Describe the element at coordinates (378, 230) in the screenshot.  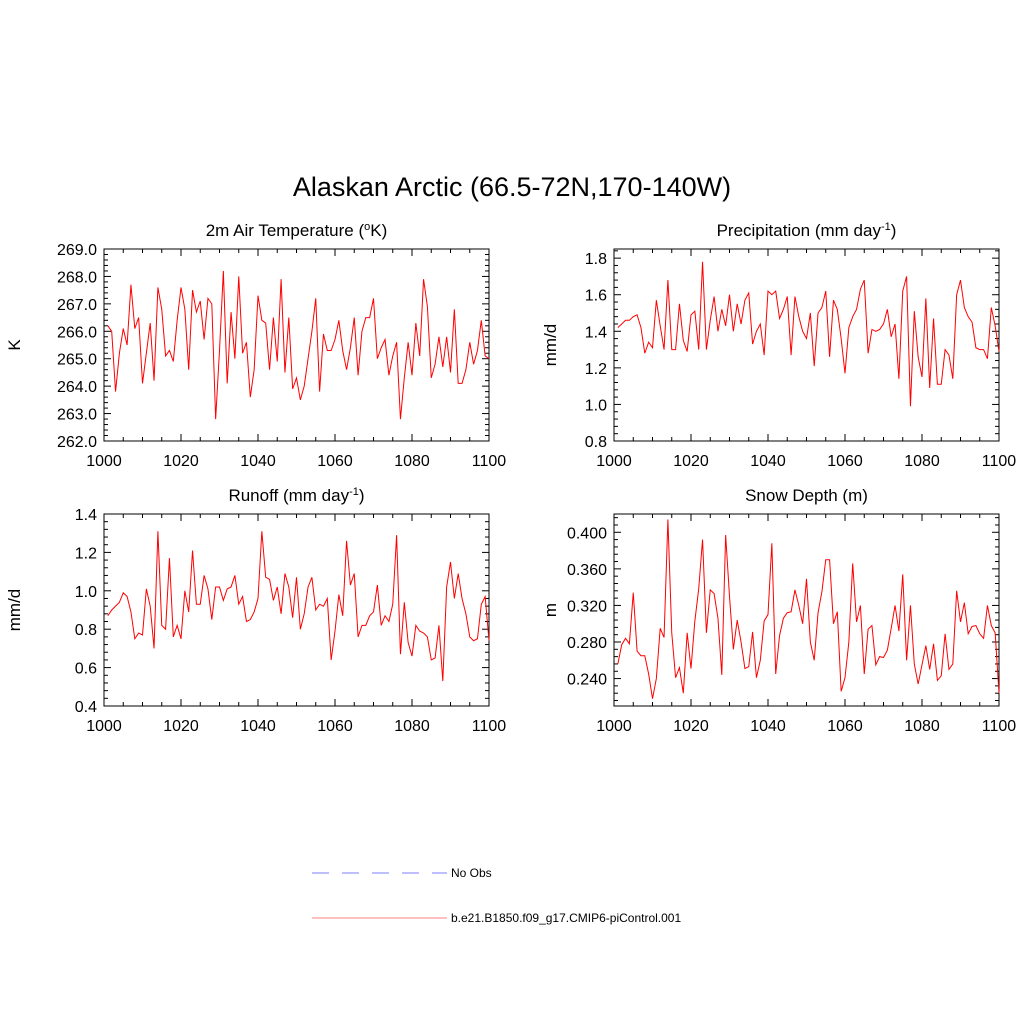
I see `panel-title-tail: K)` at that location.